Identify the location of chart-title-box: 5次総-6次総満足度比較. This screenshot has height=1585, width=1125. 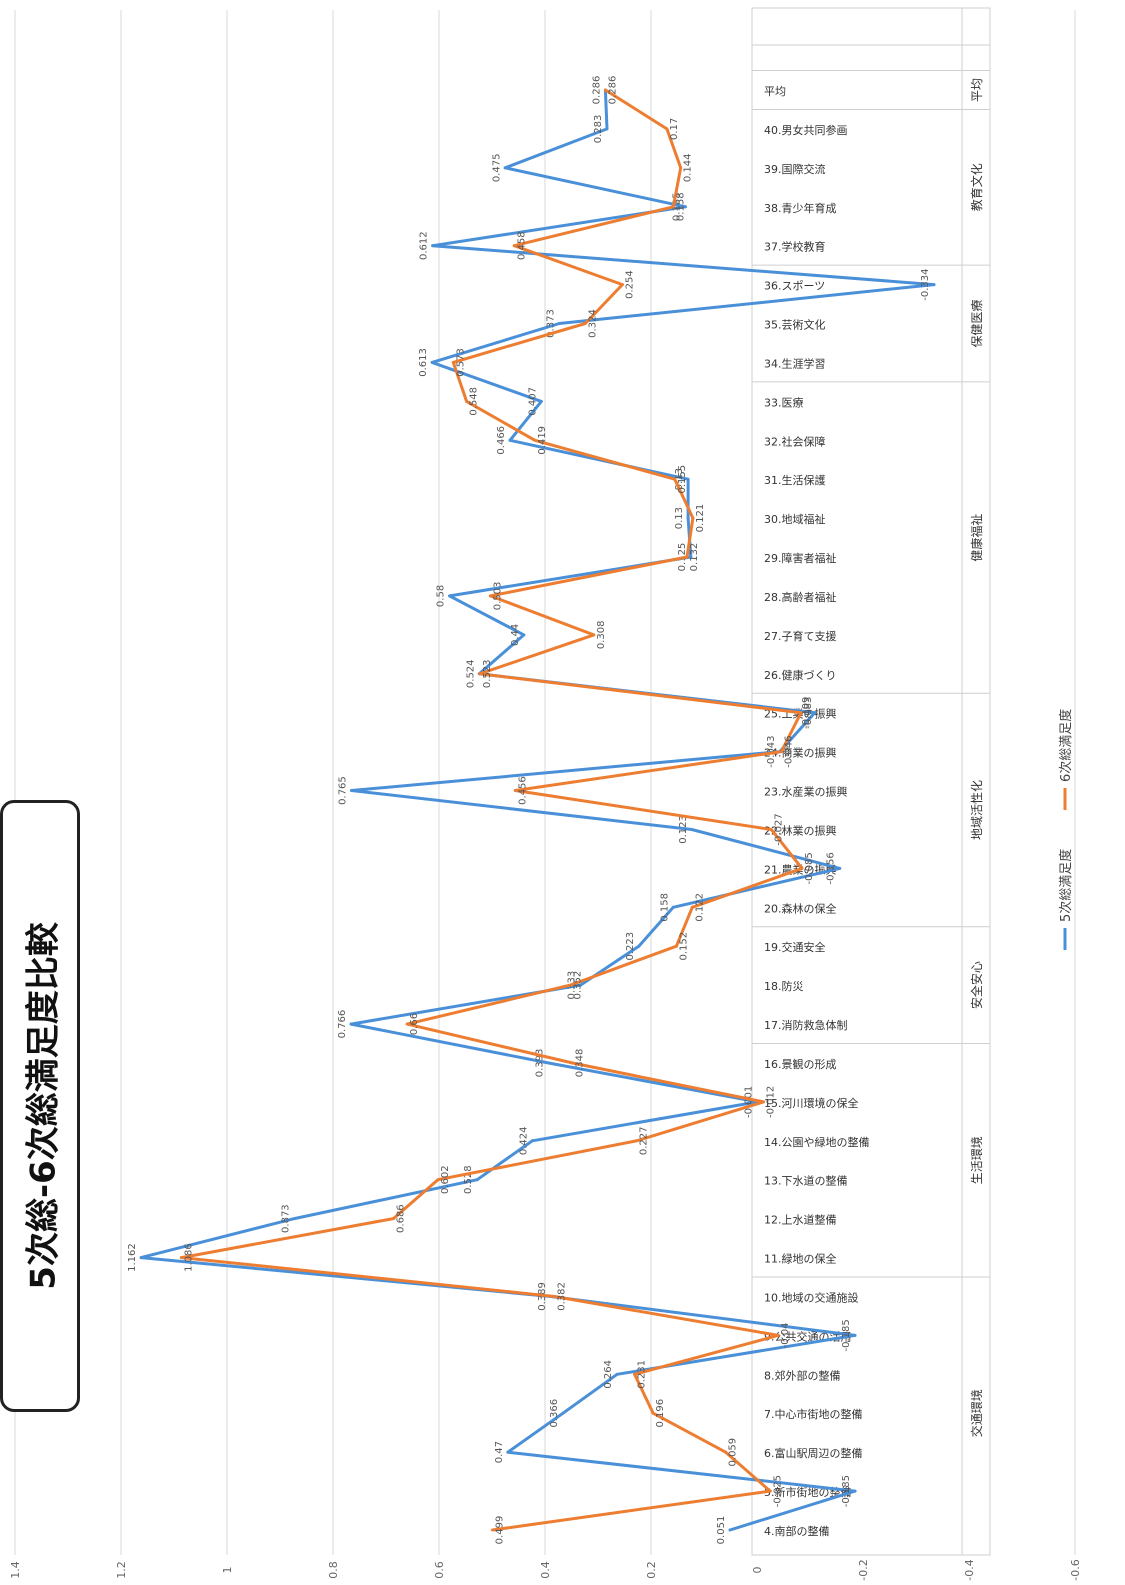
(40, 1106).